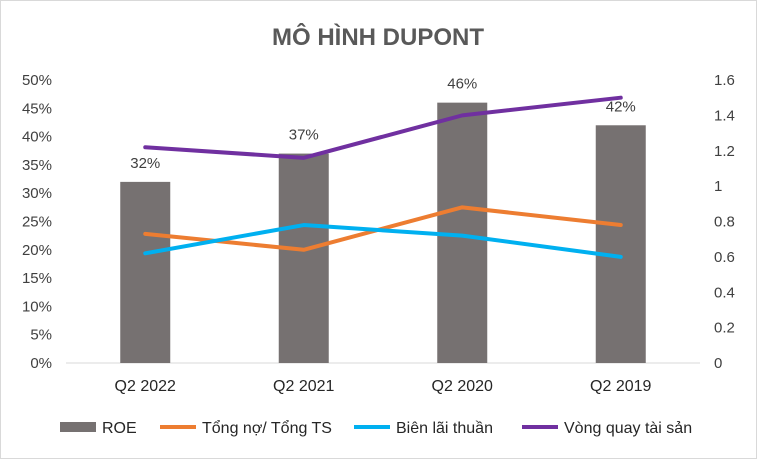 This screenshot has width=757, height=464. Describe the element at coordinates (378, 37) in the screenshot. I see `chart-title: MÔ HÌNH DUPONT` at that location.